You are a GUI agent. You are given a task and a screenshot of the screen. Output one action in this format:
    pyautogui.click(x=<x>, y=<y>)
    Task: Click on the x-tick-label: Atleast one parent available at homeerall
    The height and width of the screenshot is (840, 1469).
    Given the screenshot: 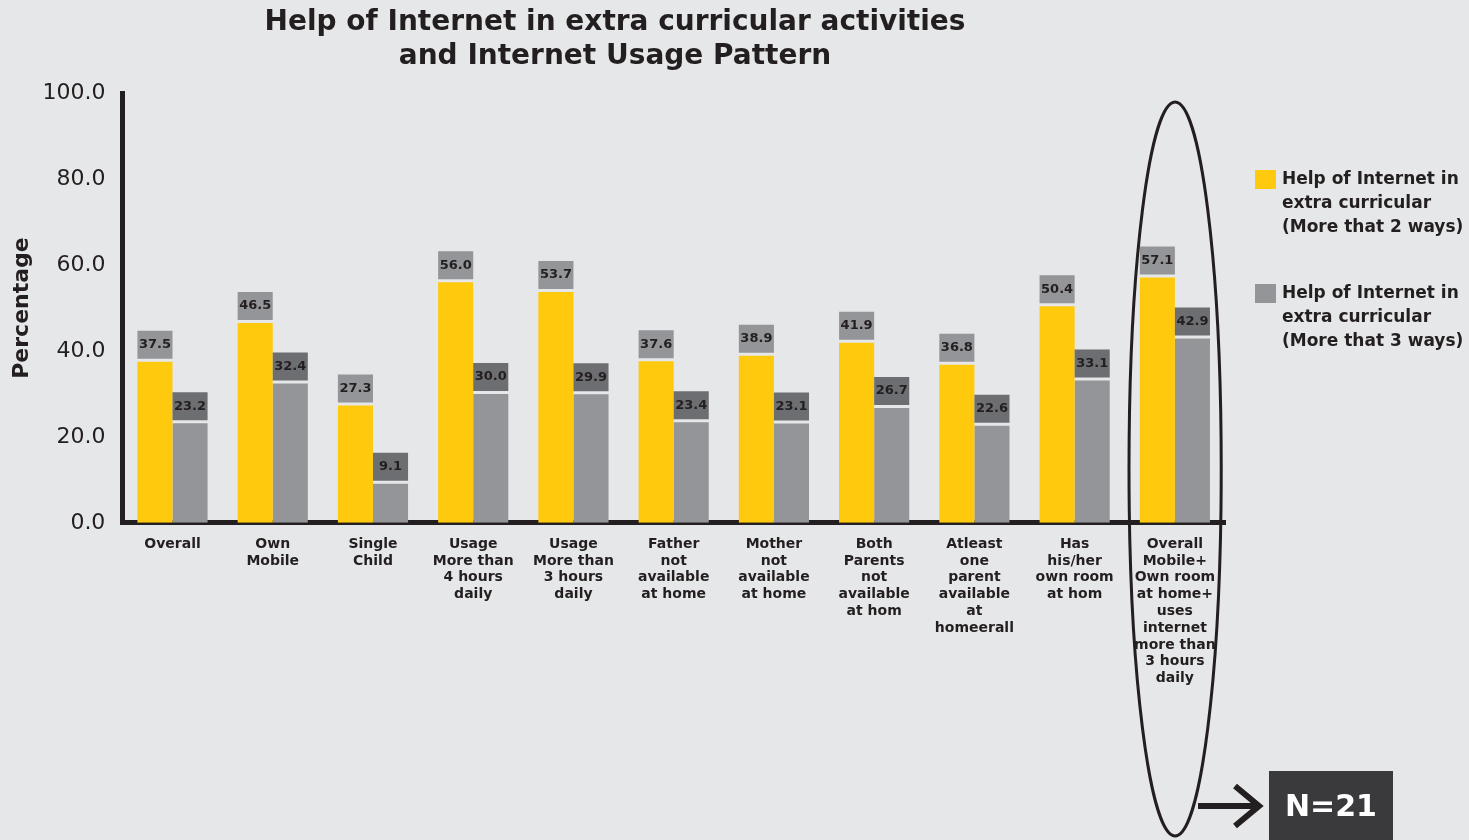 What is the action you would take?
    pyautogui.click(x=974, y=584)
    